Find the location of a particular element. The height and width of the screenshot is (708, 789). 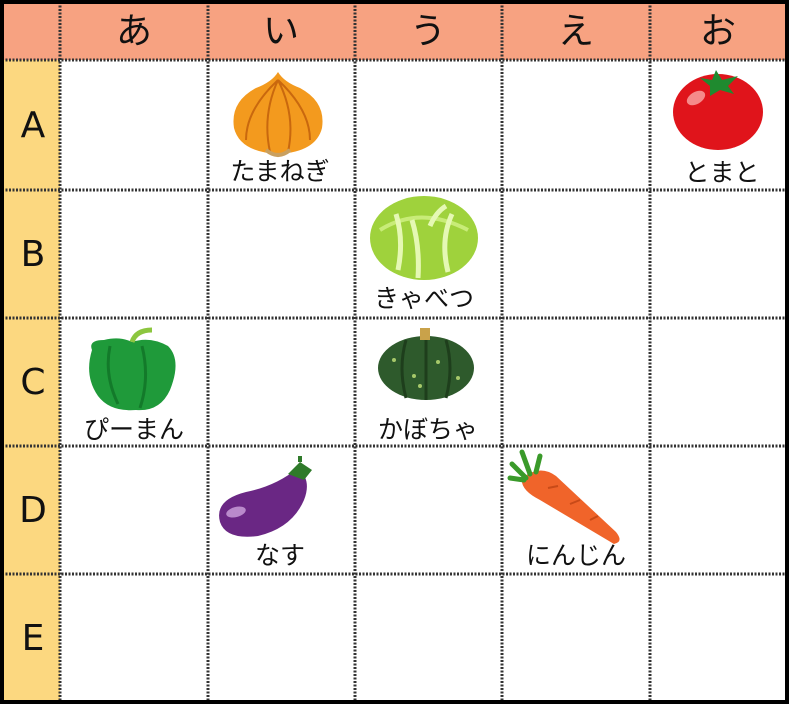

row-header: B is located at coordinates (33, 254).